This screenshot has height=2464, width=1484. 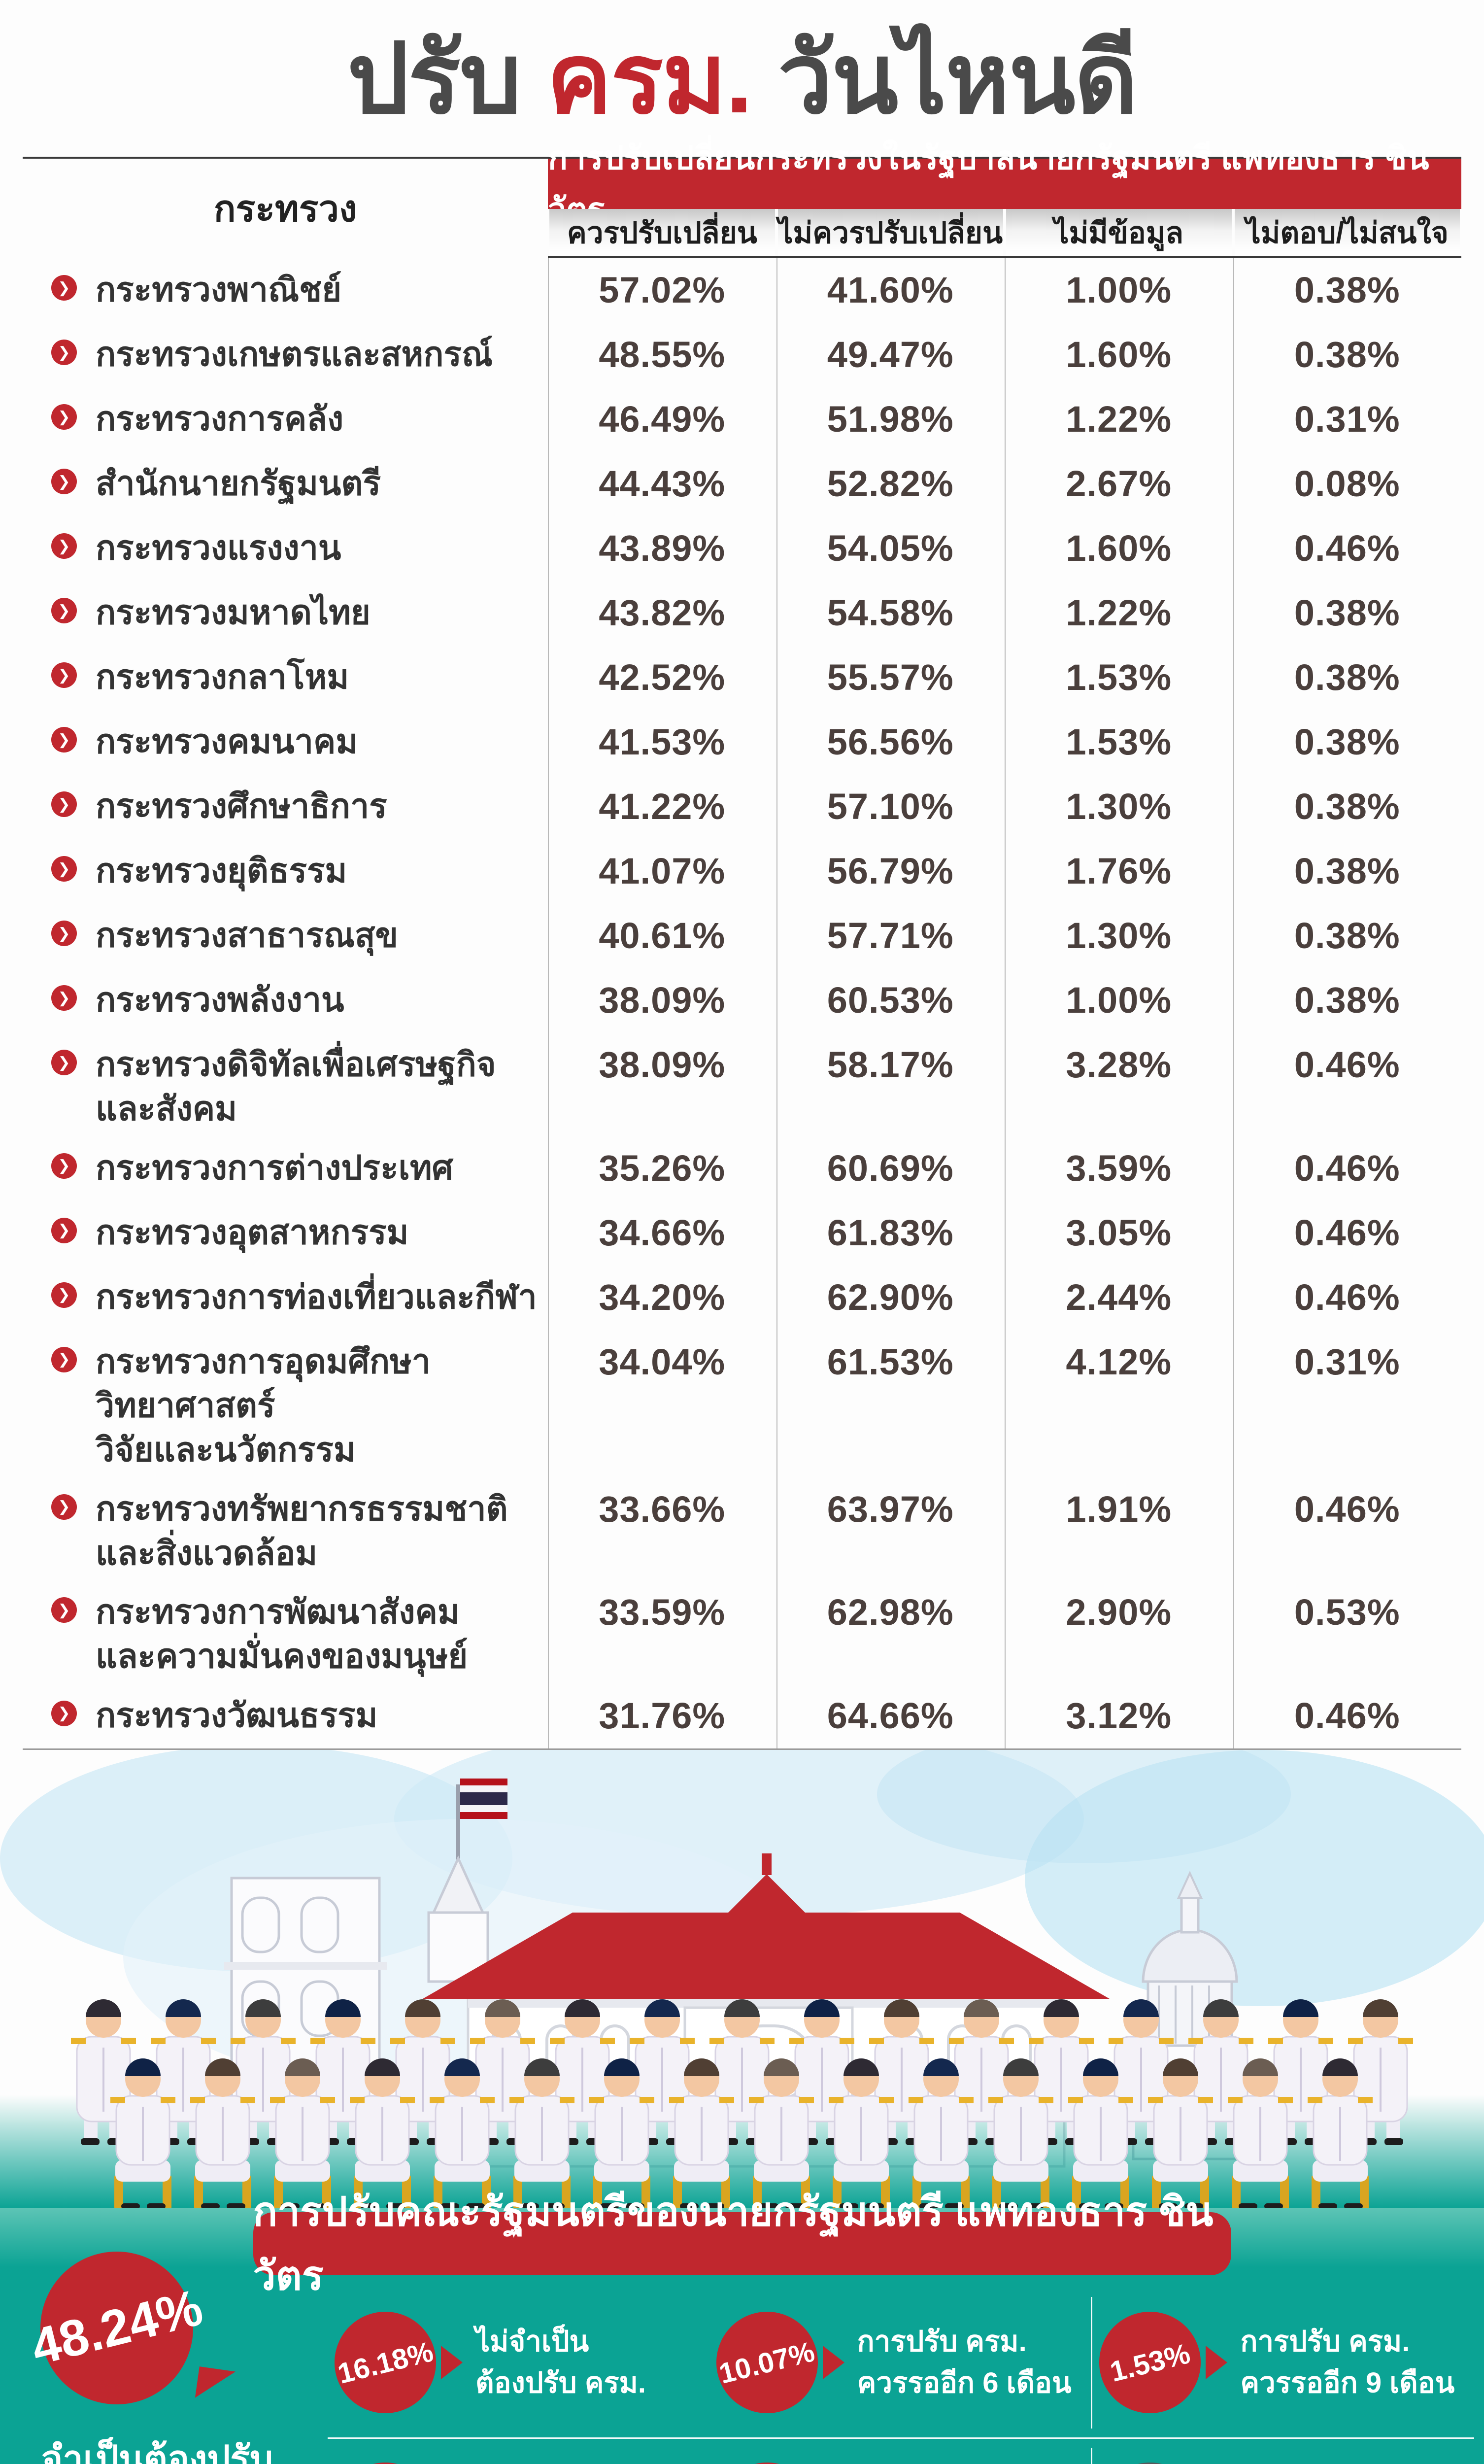 I want to click on ministry-name: กระทรวงคมนาคม, so click(x=227, y=741).